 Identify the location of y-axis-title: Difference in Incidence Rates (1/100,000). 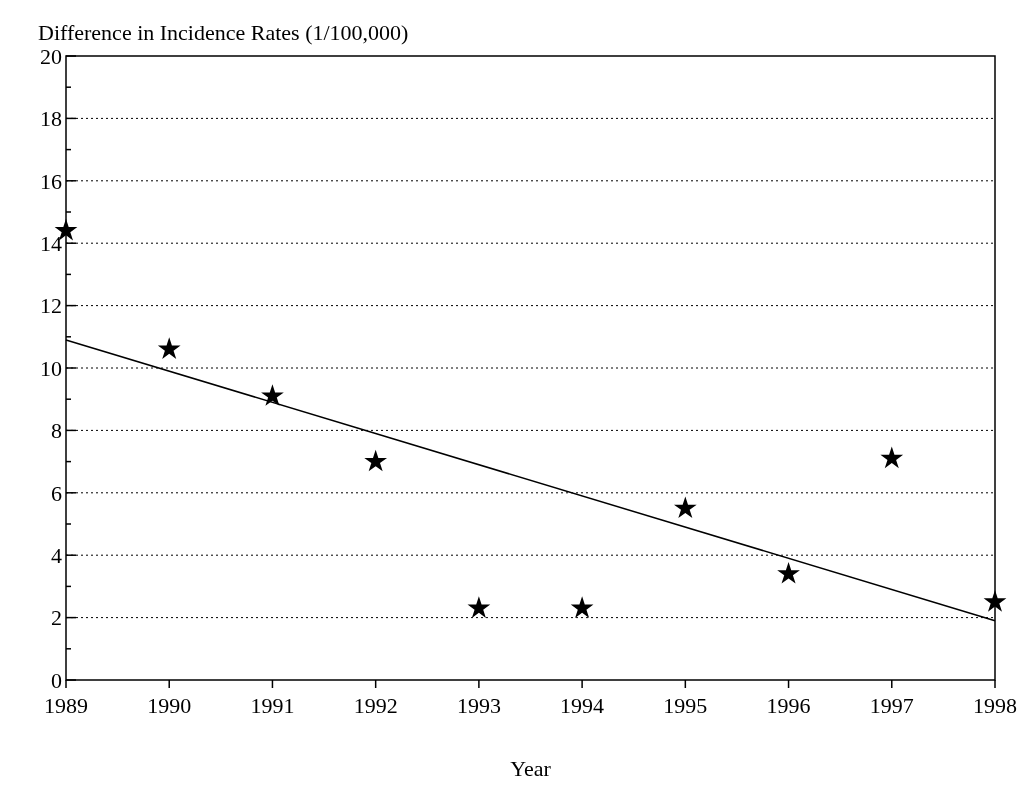
(223, 32).